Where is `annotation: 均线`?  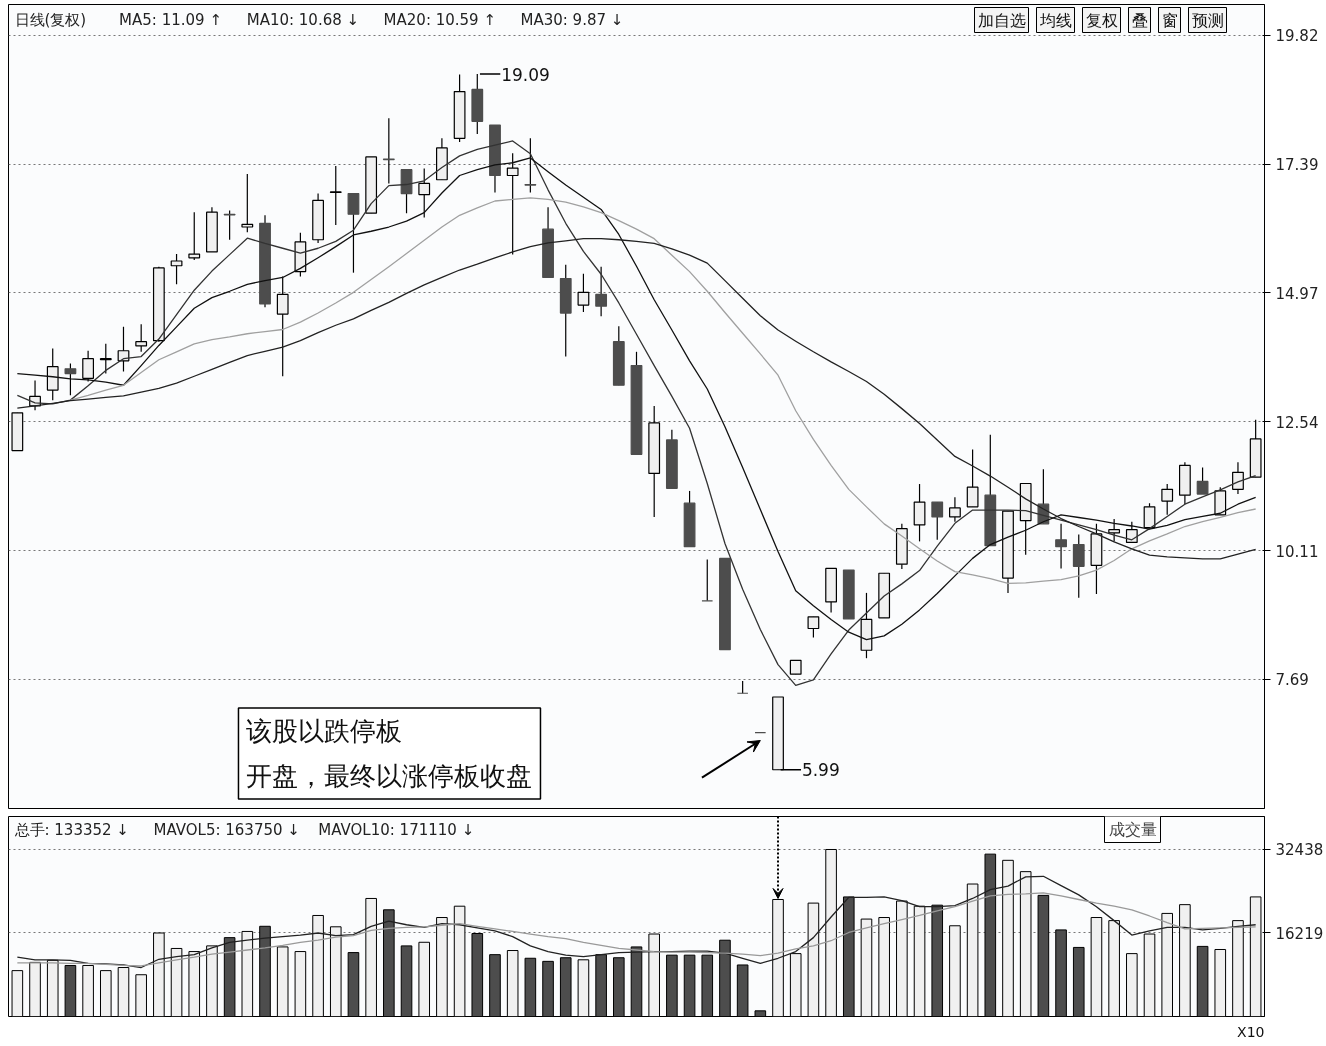 annotation: 均线 is located at coordinates (1055, 20).